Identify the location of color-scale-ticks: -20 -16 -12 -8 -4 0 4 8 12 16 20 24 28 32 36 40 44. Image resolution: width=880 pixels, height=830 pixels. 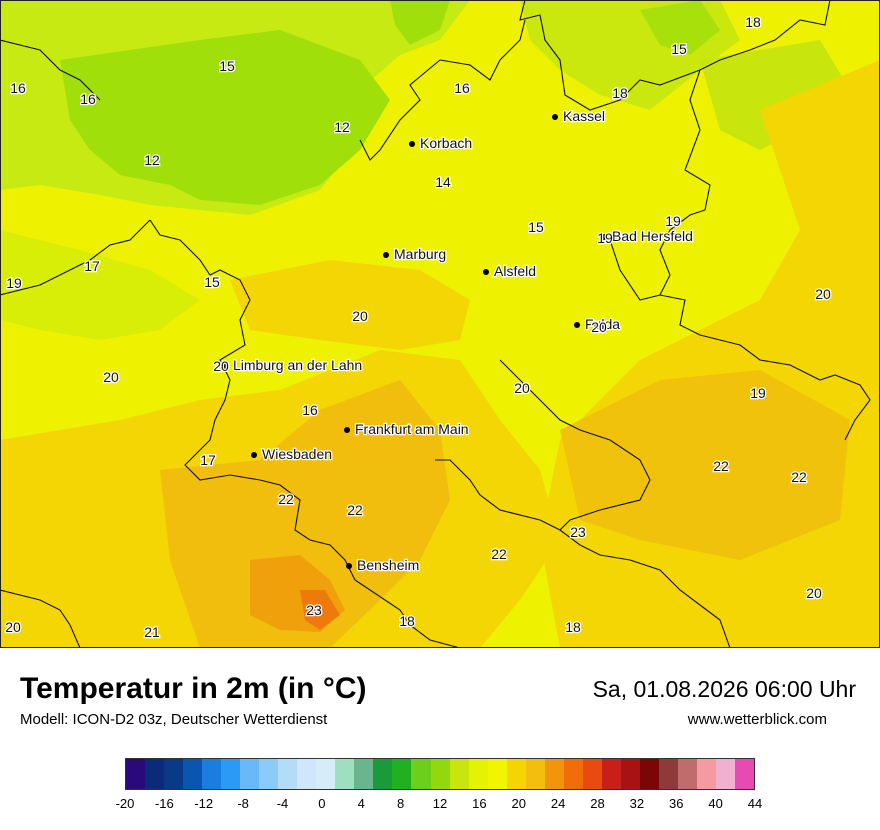
(439, 806).